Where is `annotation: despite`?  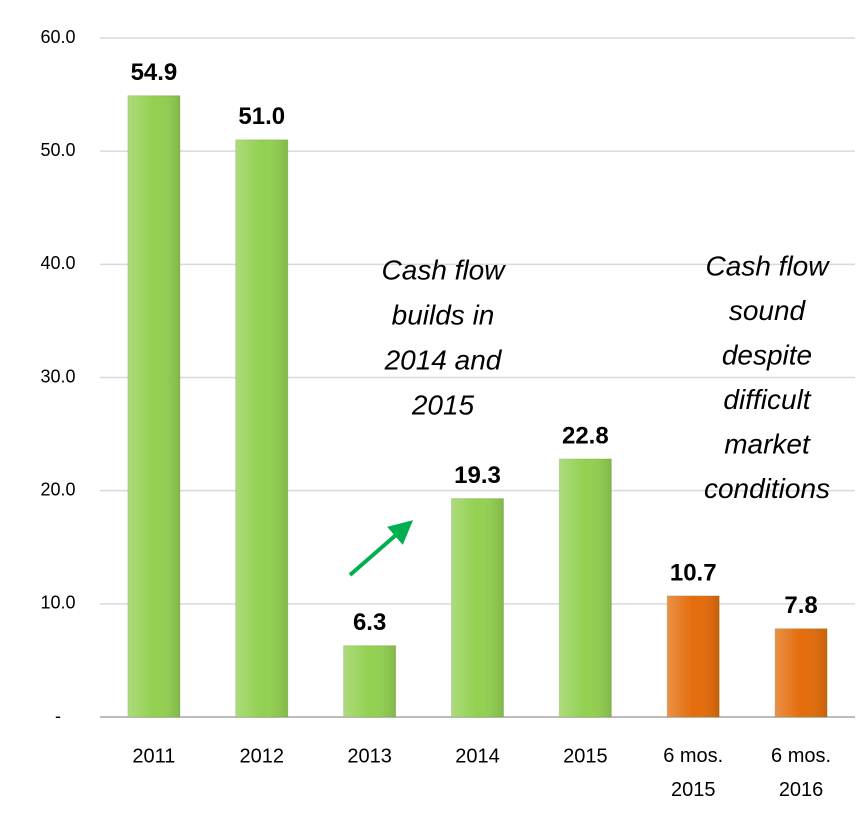 annotation: despite is located at coordinates (767, 354).